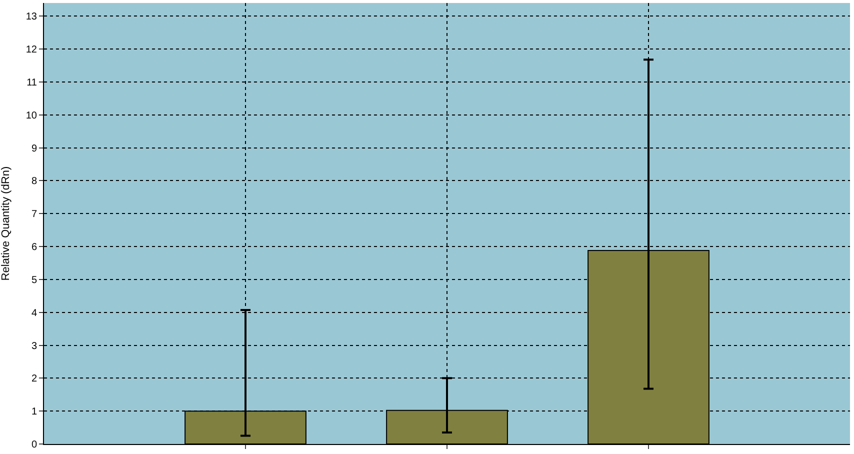 The width and height of the screenshot is (854, 454). Describe the element at coordinates (32, 82) in the screenshot. I see `y-tick-label: 11` at that location.